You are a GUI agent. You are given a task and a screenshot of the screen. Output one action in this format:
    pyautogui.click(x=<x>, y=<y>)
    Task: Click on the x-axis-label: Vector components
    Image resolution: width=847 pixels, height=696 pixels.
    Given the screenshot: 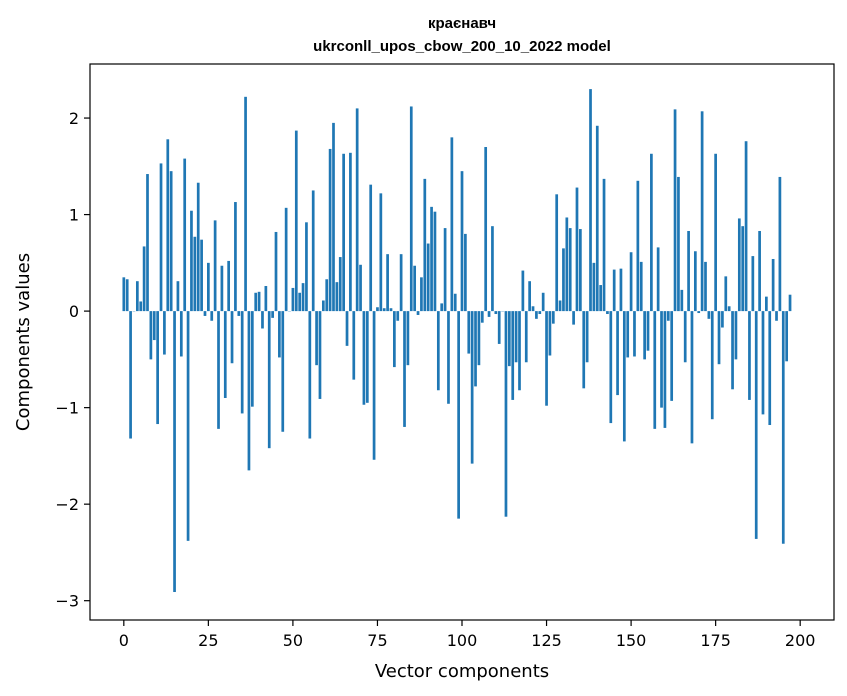 What is the action you would take?
    pyautogui.click(x=462, y=671)
    